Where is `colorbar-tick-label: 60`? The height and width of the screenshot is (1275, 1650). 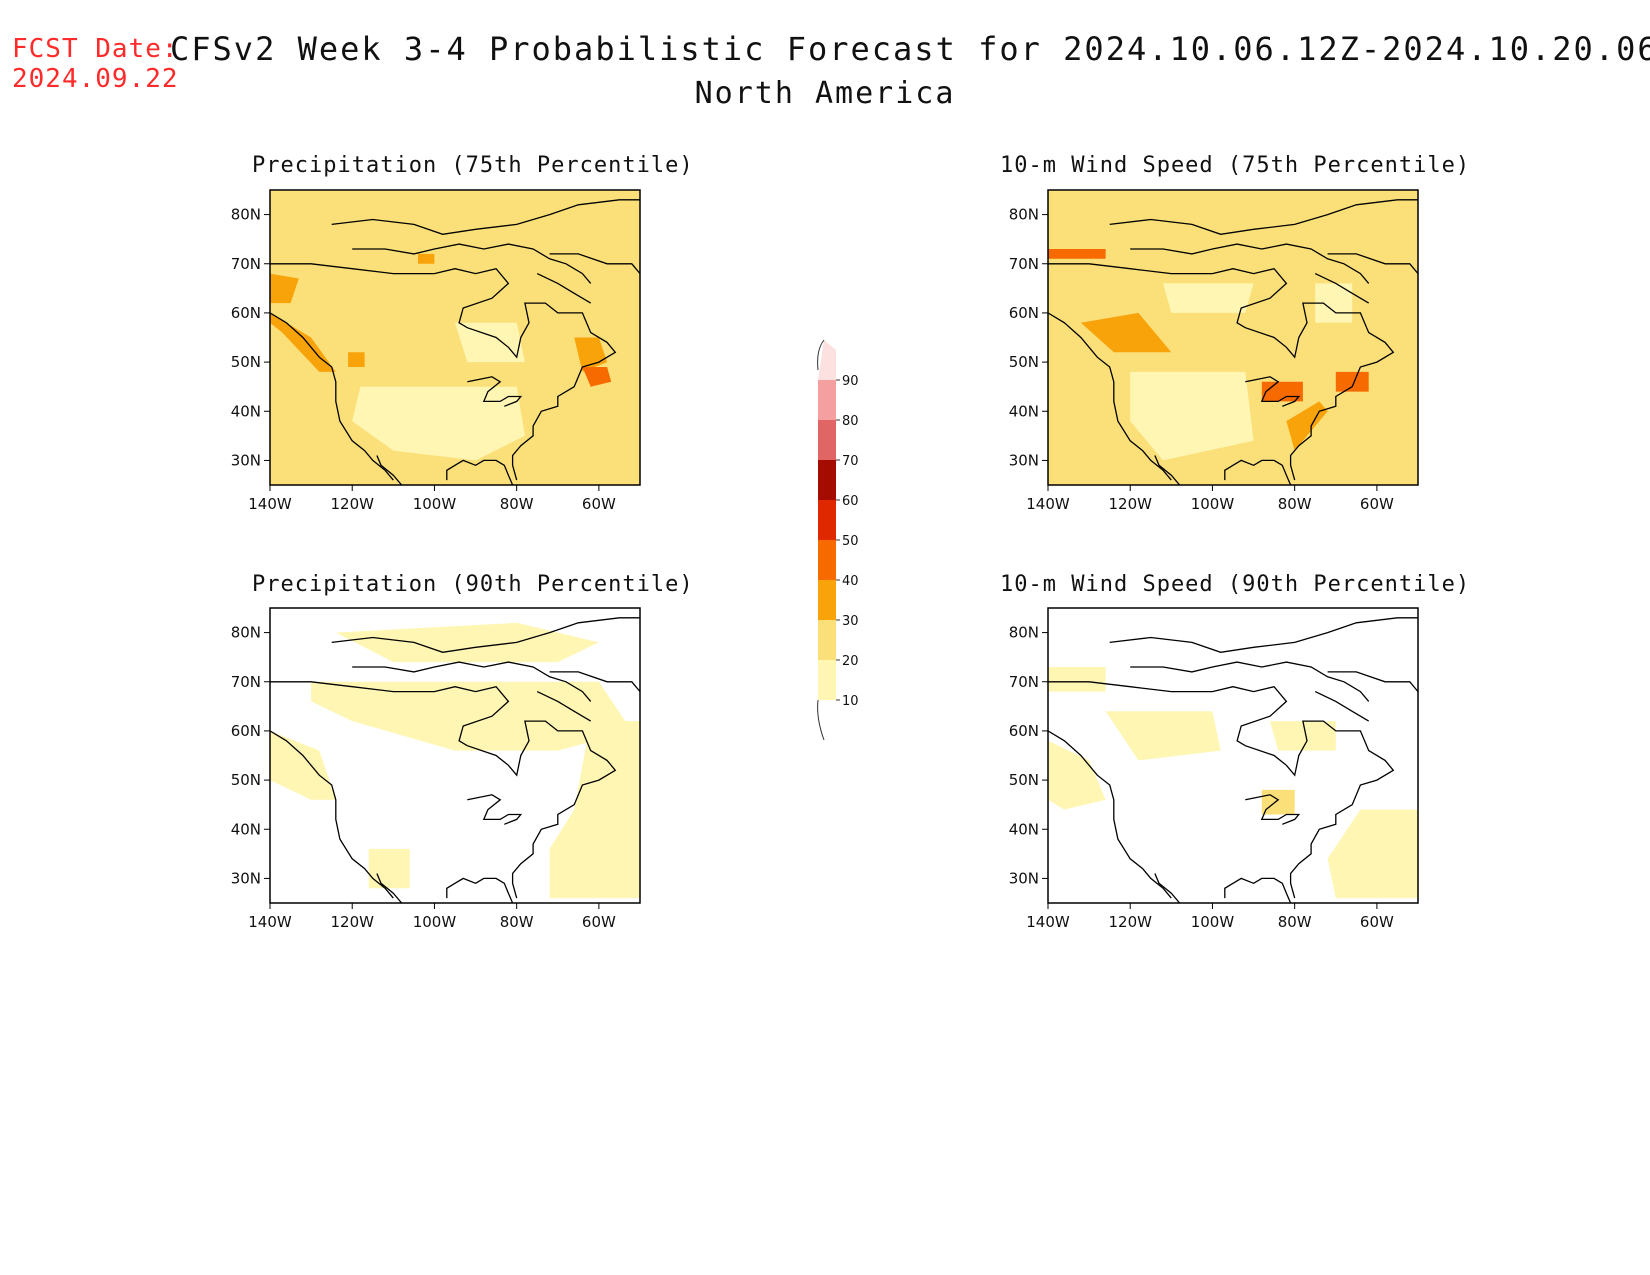 colorbar-tick-label: 60 is located at coordinates (850, 501).